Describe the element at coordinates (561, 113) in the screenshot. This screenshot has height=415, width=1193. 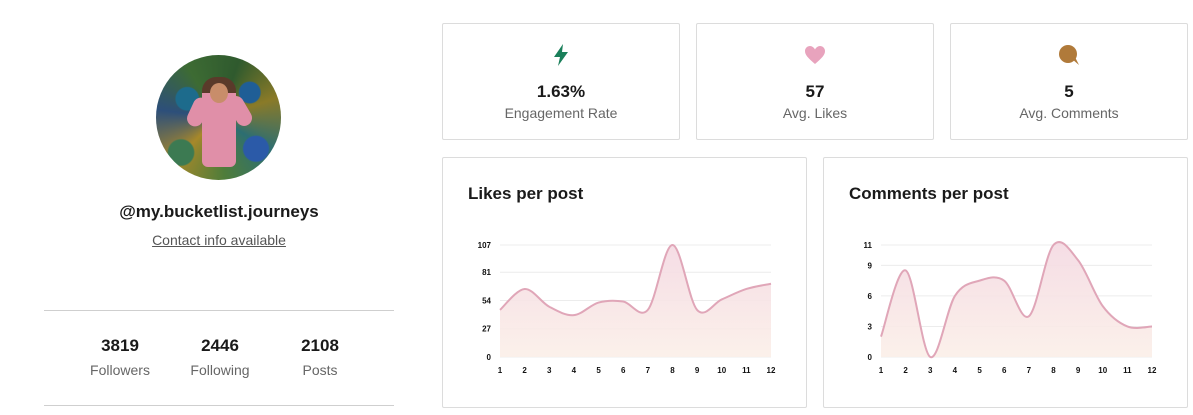
I see `metric-label: Engagement Rate` at that location.